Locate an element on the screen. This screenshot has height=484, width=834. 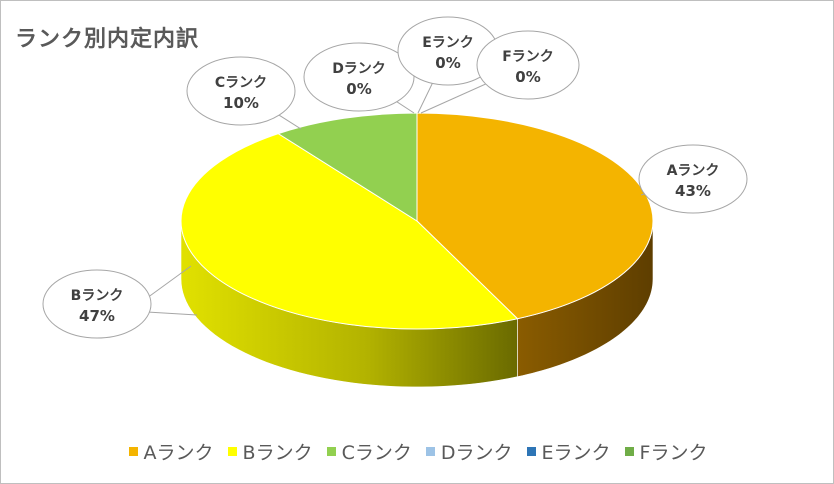
legend-item-c: Cランク is located at coordinates (369, 451).